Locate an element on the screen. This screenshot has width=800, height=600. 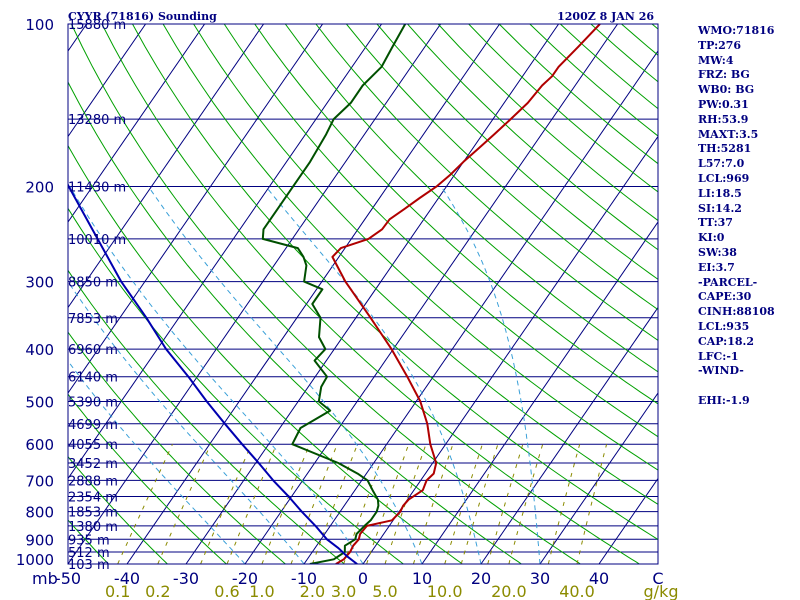
height-label: 1853 m is located at coordinates (93, 513).